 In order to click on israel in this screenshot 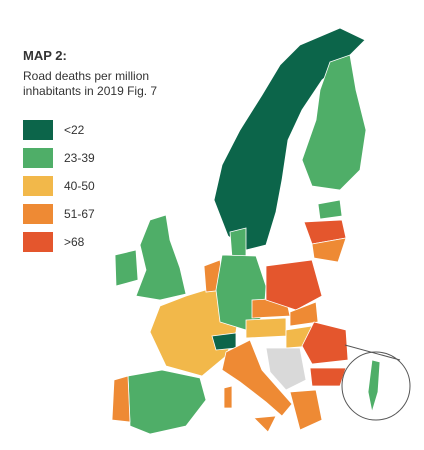, I will do `click(374, 386)`.